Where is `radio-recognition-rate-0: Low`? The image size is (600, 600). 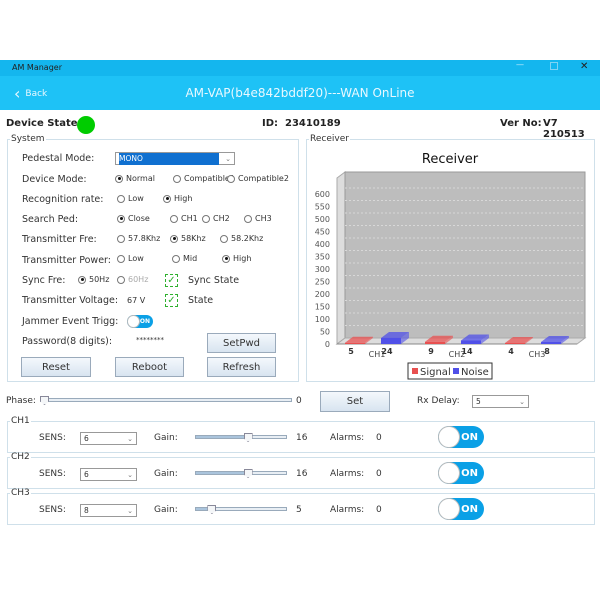
radio-recognition-rate-0: Low is located at coordinates (130, 198).